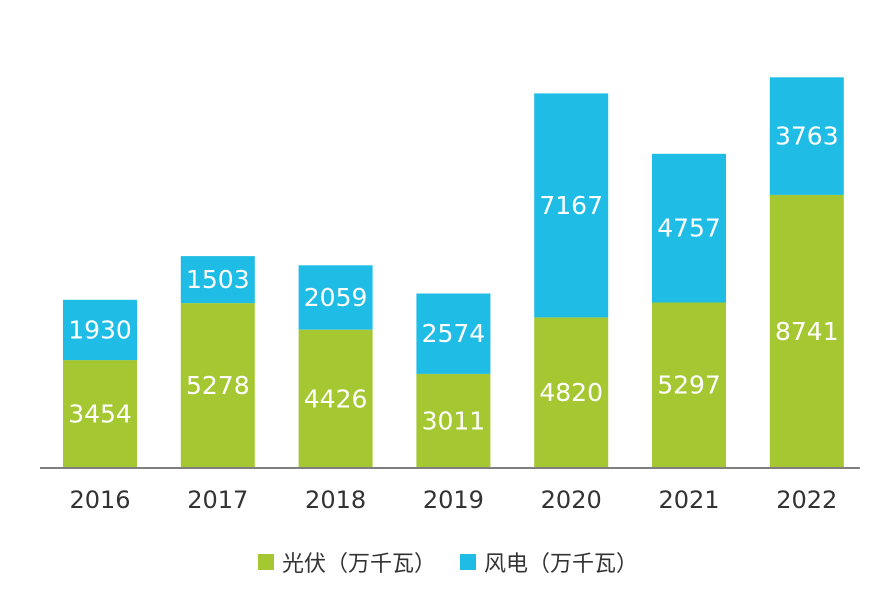 Image resolution: width=896 pixels, height=605 pixels. I want to click on bar-wind-2019, so click(453, 333).